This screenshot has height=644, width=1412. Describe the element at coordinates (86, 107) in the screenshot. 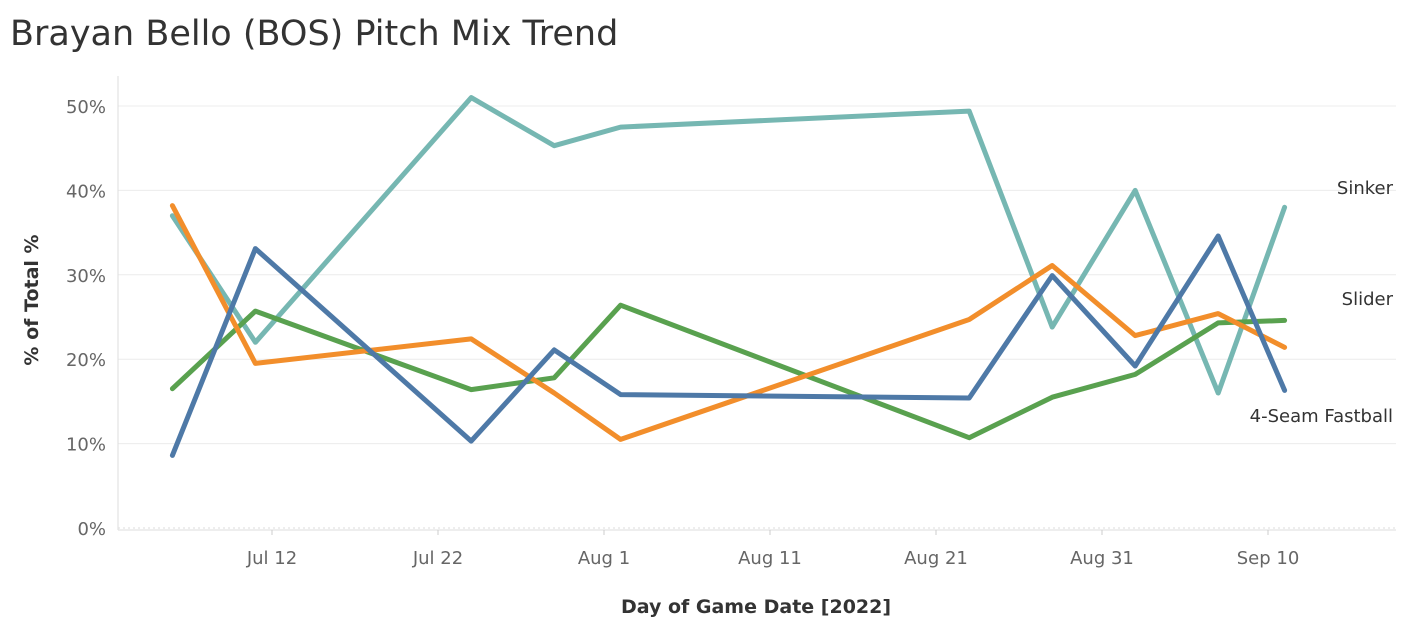

I see `y-tick-label: 50%` at that location.